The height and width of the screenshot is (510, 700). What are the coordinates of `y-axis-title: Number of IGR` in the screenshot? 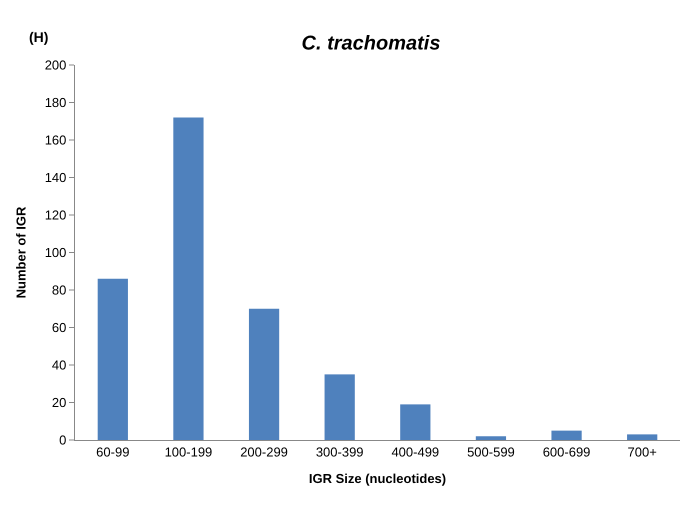 It's located at (21, 252).